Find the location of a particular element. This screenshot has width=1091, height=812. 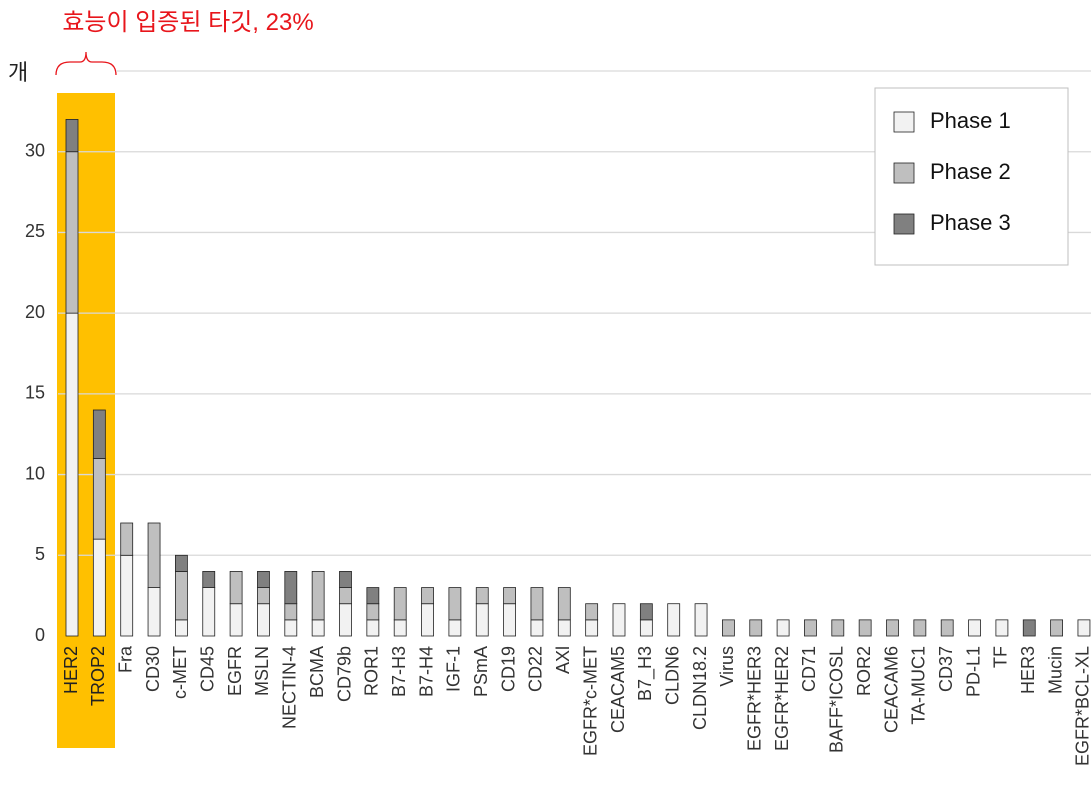

x-tick-label: PSmA is located at coordinates (481, 671).